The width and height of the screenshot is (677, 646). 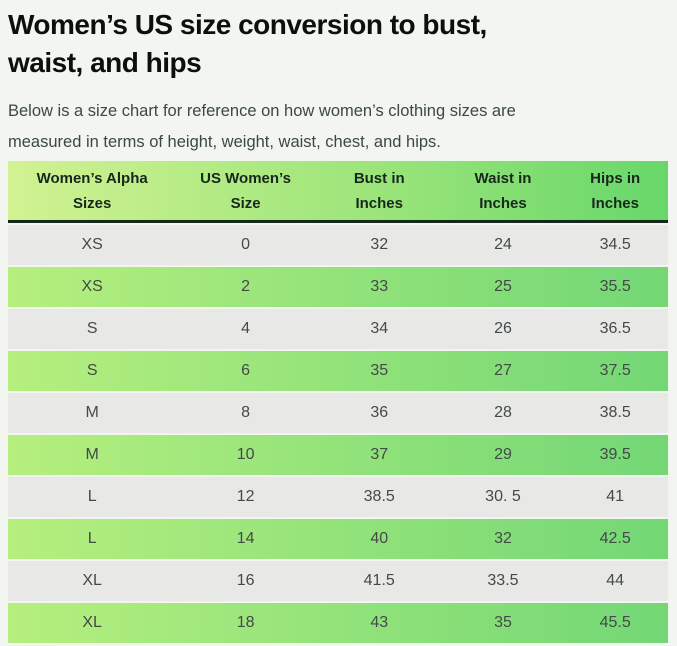 What do you see at coordinates (338, 371) in the screenshot?
I see `table-row: S 6 35 27 37.5` at bounding box center [338, 371].